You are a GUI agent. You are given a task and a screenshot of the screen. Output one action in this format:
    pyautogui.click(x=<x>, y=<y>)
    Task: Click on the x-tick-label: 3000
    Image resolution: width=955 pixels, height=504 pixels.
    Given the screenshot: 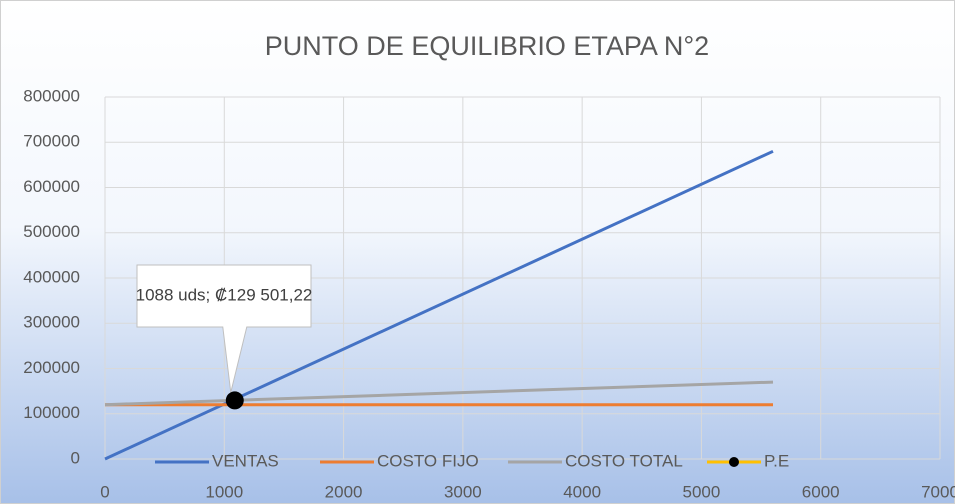 What is the action you would take?
    pyautogui.click(x=463, y=491)
    